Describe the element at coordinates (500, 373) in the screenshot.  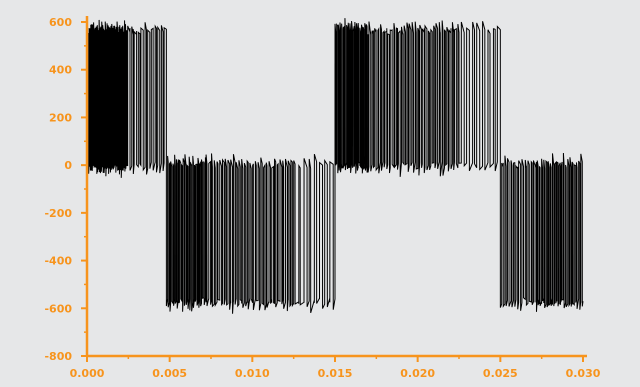
I see `x-tick-label: 0.025` at that location.